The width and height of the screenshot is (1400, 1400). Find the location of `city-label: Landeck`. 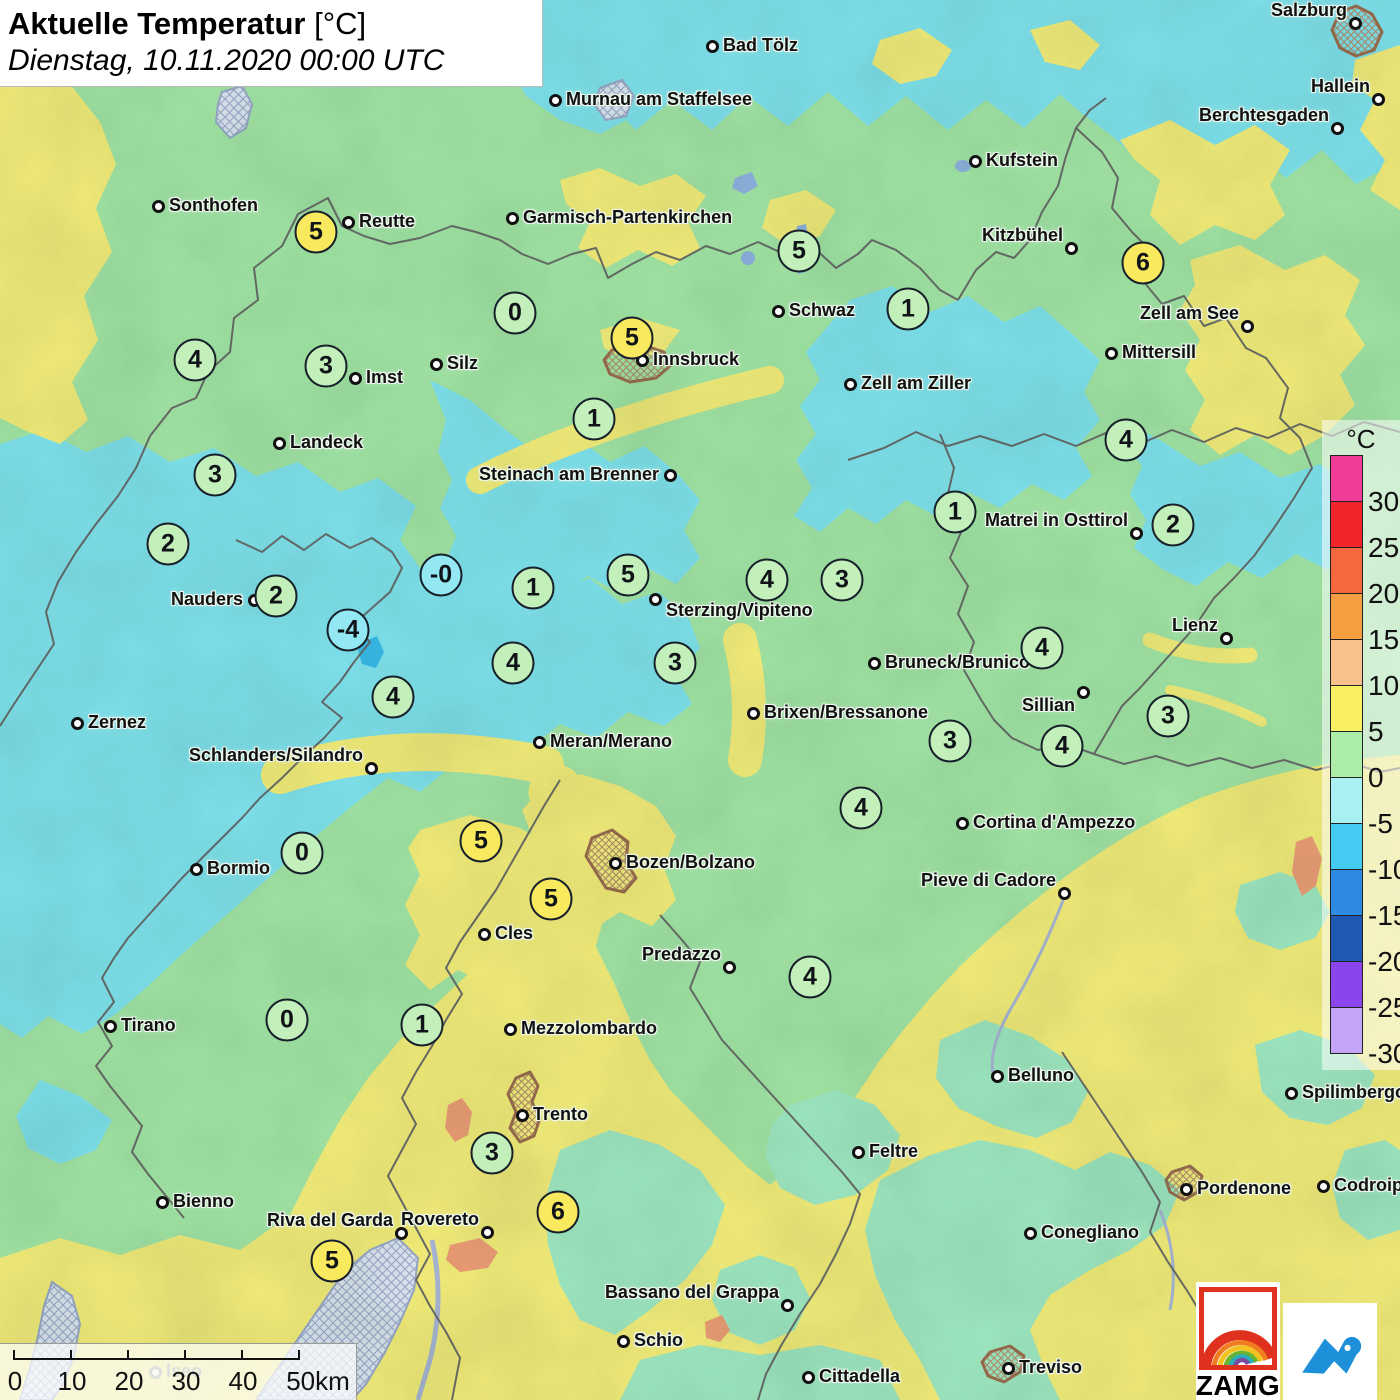

city-label: Landeck is located at coordinates (327, 442).